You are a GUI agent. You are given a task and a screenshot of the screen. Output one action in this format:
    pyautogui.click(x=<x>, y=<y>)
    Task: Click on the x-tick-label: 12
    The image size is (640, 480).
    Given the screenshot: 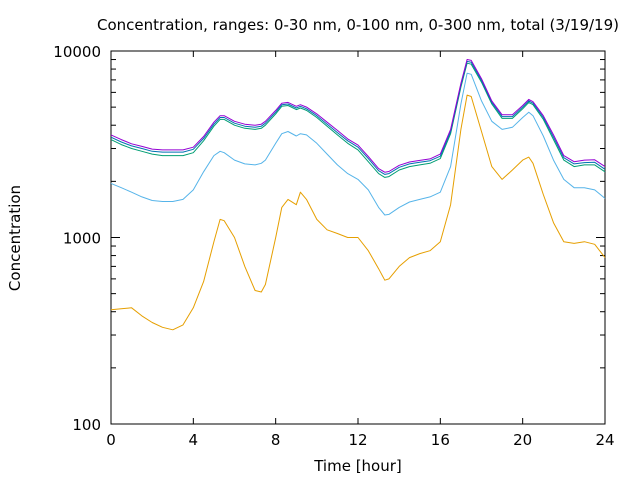 What is the action you would take?
    pyautogui.click(x=357, y=440)
    